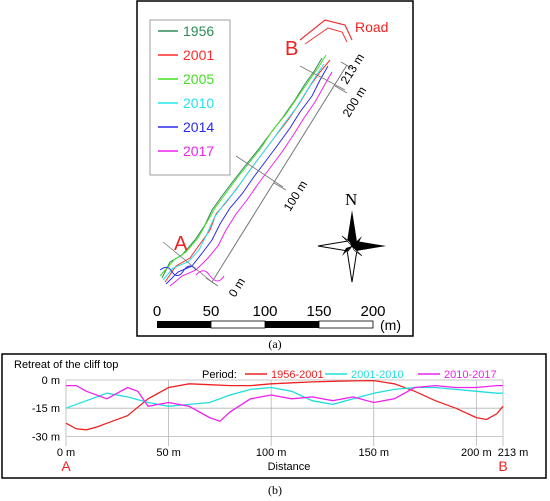 This screenshot has height=501, width=550. What do you see at coordinates (157, 311) in the screenshot?
I see `scale-tick-0: 0` at bounding box center [157, 311].